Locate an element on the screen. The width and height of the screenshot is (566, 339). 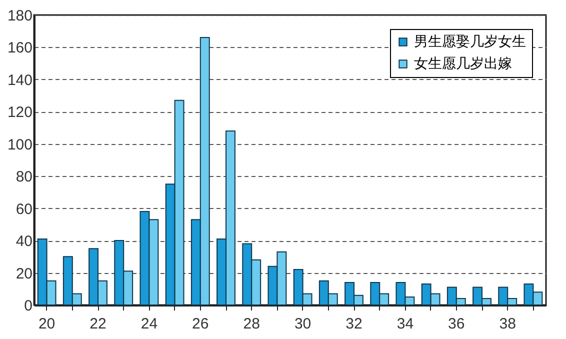
y-tick-label: 180 is located at coordinates (19, 16).